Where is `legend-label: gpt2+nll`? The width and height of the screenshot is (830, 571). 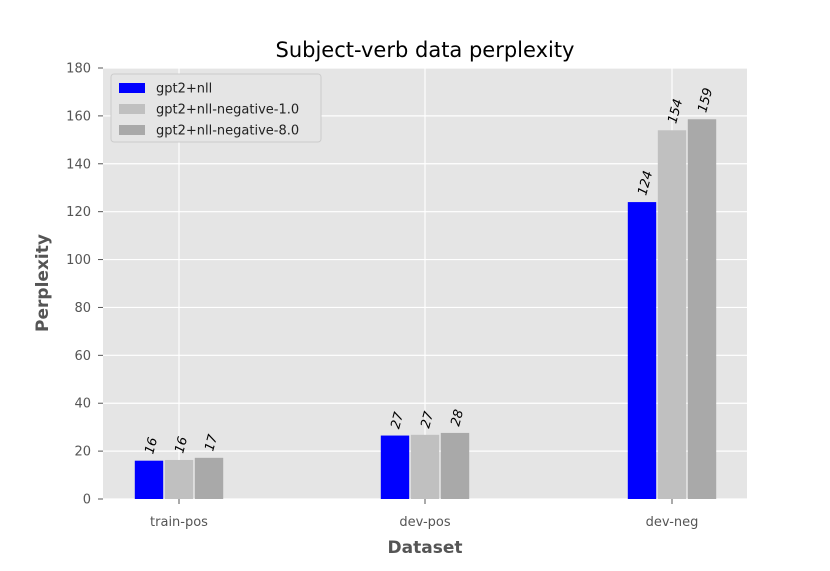
legend-label: gpt2+nll is located at coordinates (184, 89).